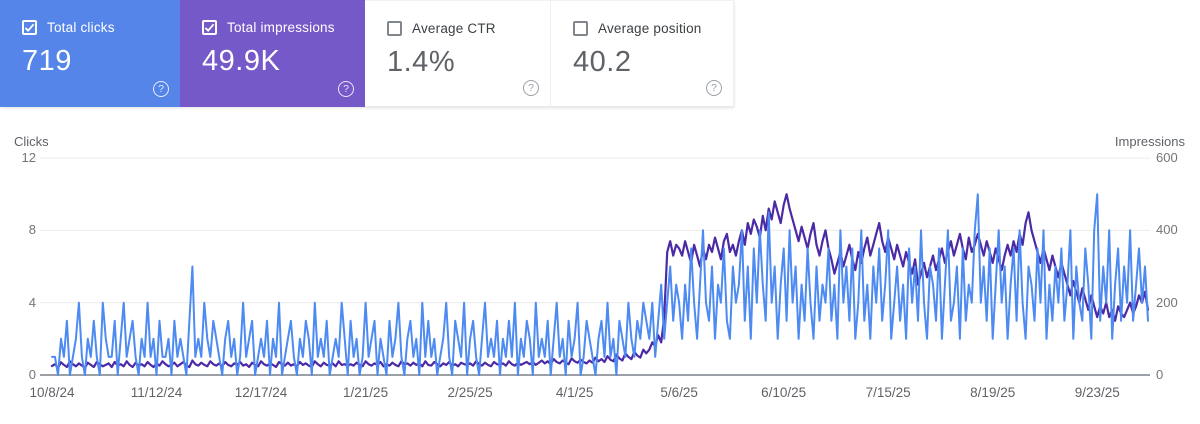  Describe the element at coordinates (32, 302) in the screenshot. I see `left-axis-tick: 4` at that location.